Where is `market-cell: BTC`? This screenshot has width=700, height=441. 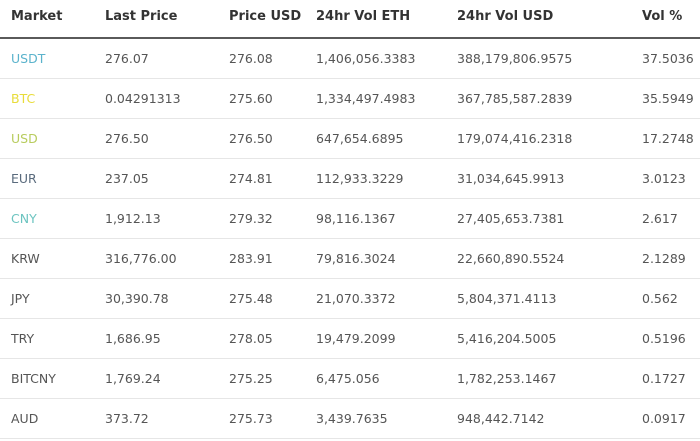 market-cell: BTC is located at coordinates (23, 98).